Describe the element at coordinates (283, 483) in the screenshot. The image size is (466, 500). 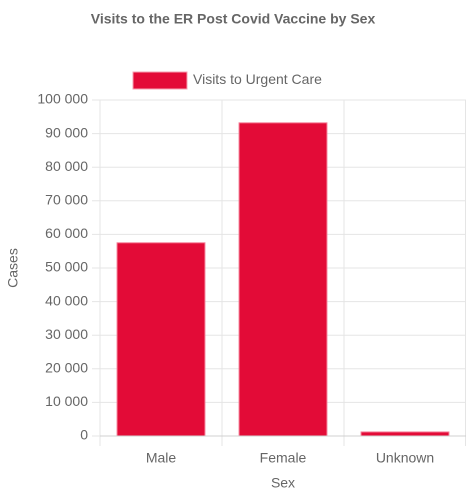
I see `x-axis-label: Sex` at that location.